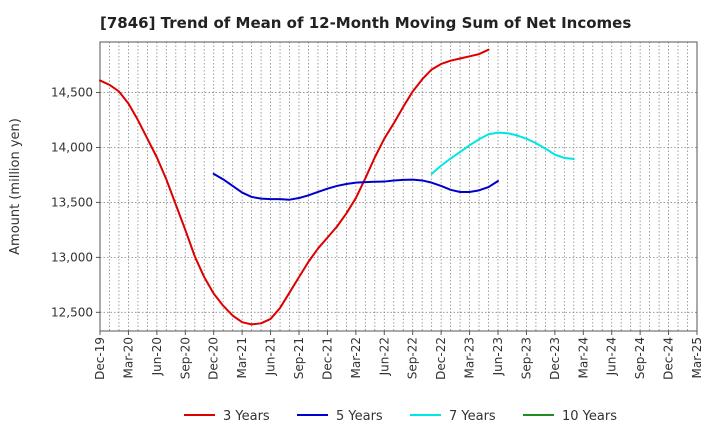 This screenshot has height=440, width=720. Describe the element at coordinates (271, 356) in the screenshot. I see `x-tick-label: Jun-21` at that location.